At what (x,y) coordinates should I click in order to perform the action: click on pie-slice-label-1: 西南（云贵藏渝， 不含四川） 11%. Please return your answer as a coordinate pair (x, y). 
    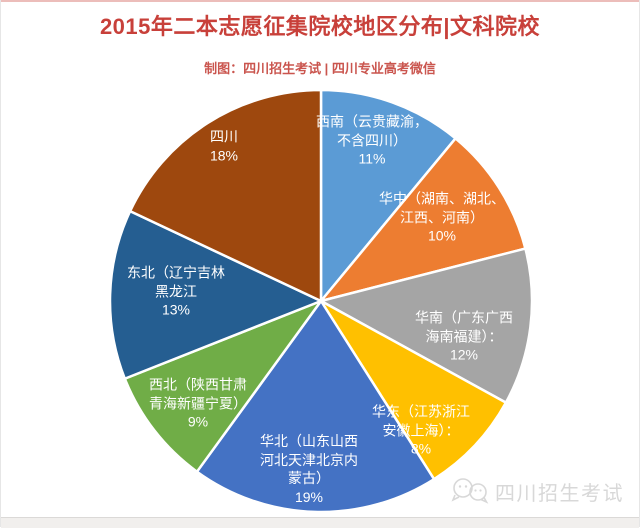
    Looking at the image, I should click on (372, 140).